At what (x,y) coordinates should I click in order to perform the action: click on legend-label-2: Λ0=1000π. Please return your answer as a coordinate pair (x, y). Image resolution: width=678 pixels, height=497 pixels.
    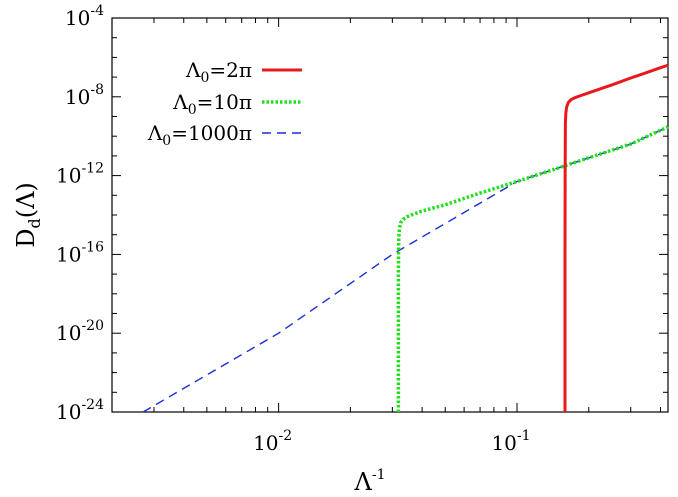
    Looking at the image, I should click on (199, 135).